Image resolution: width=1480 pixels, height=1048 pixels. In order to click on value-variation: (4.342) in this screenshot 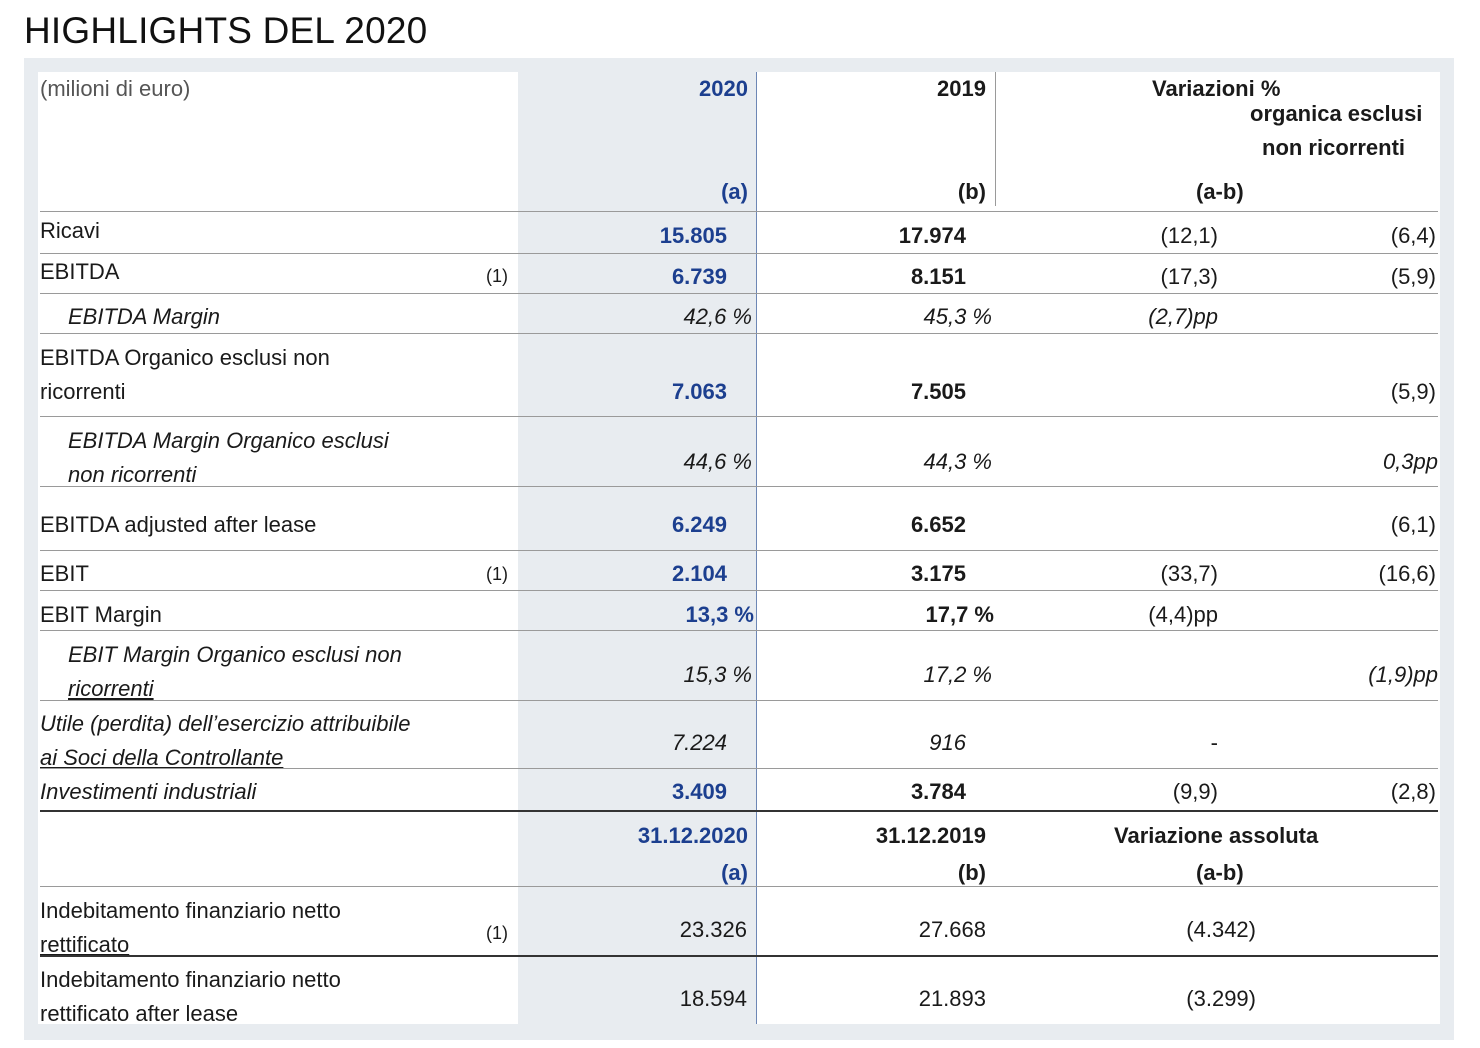, I will do `click(1221, 929)`.